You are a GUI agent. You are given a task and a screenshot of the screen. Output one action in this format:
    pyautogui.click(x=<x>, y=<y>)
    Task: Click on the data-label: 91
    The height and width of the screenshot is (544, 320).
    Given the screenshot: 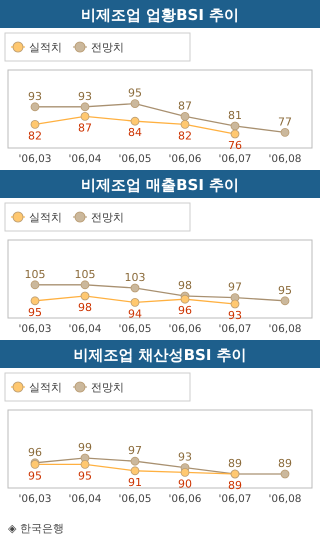 What is the action you would take?
    pyautogui.click(x=135, y=482)
    